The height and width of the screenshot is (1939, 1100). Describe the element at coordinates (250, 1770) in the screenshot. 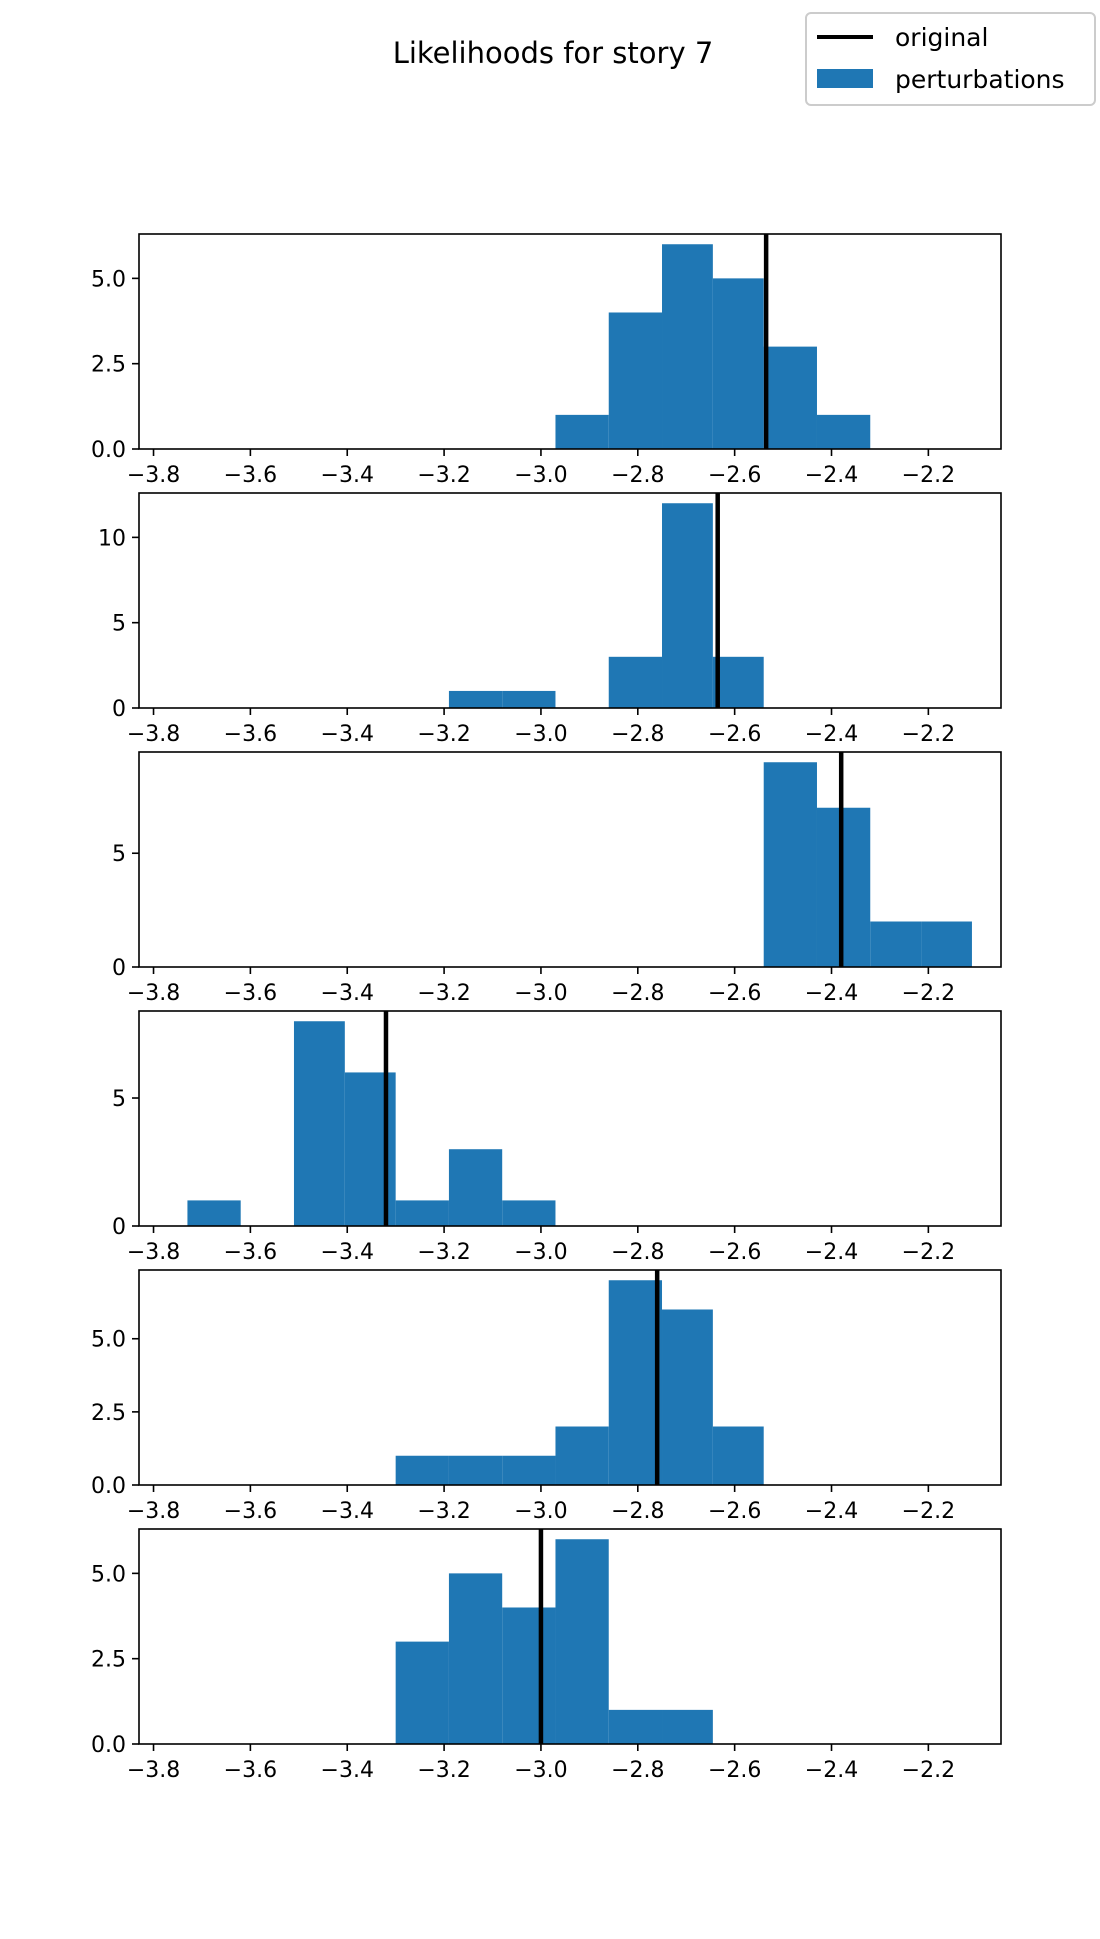

I see `x-tick-label-6-2: −3.6` at that location.